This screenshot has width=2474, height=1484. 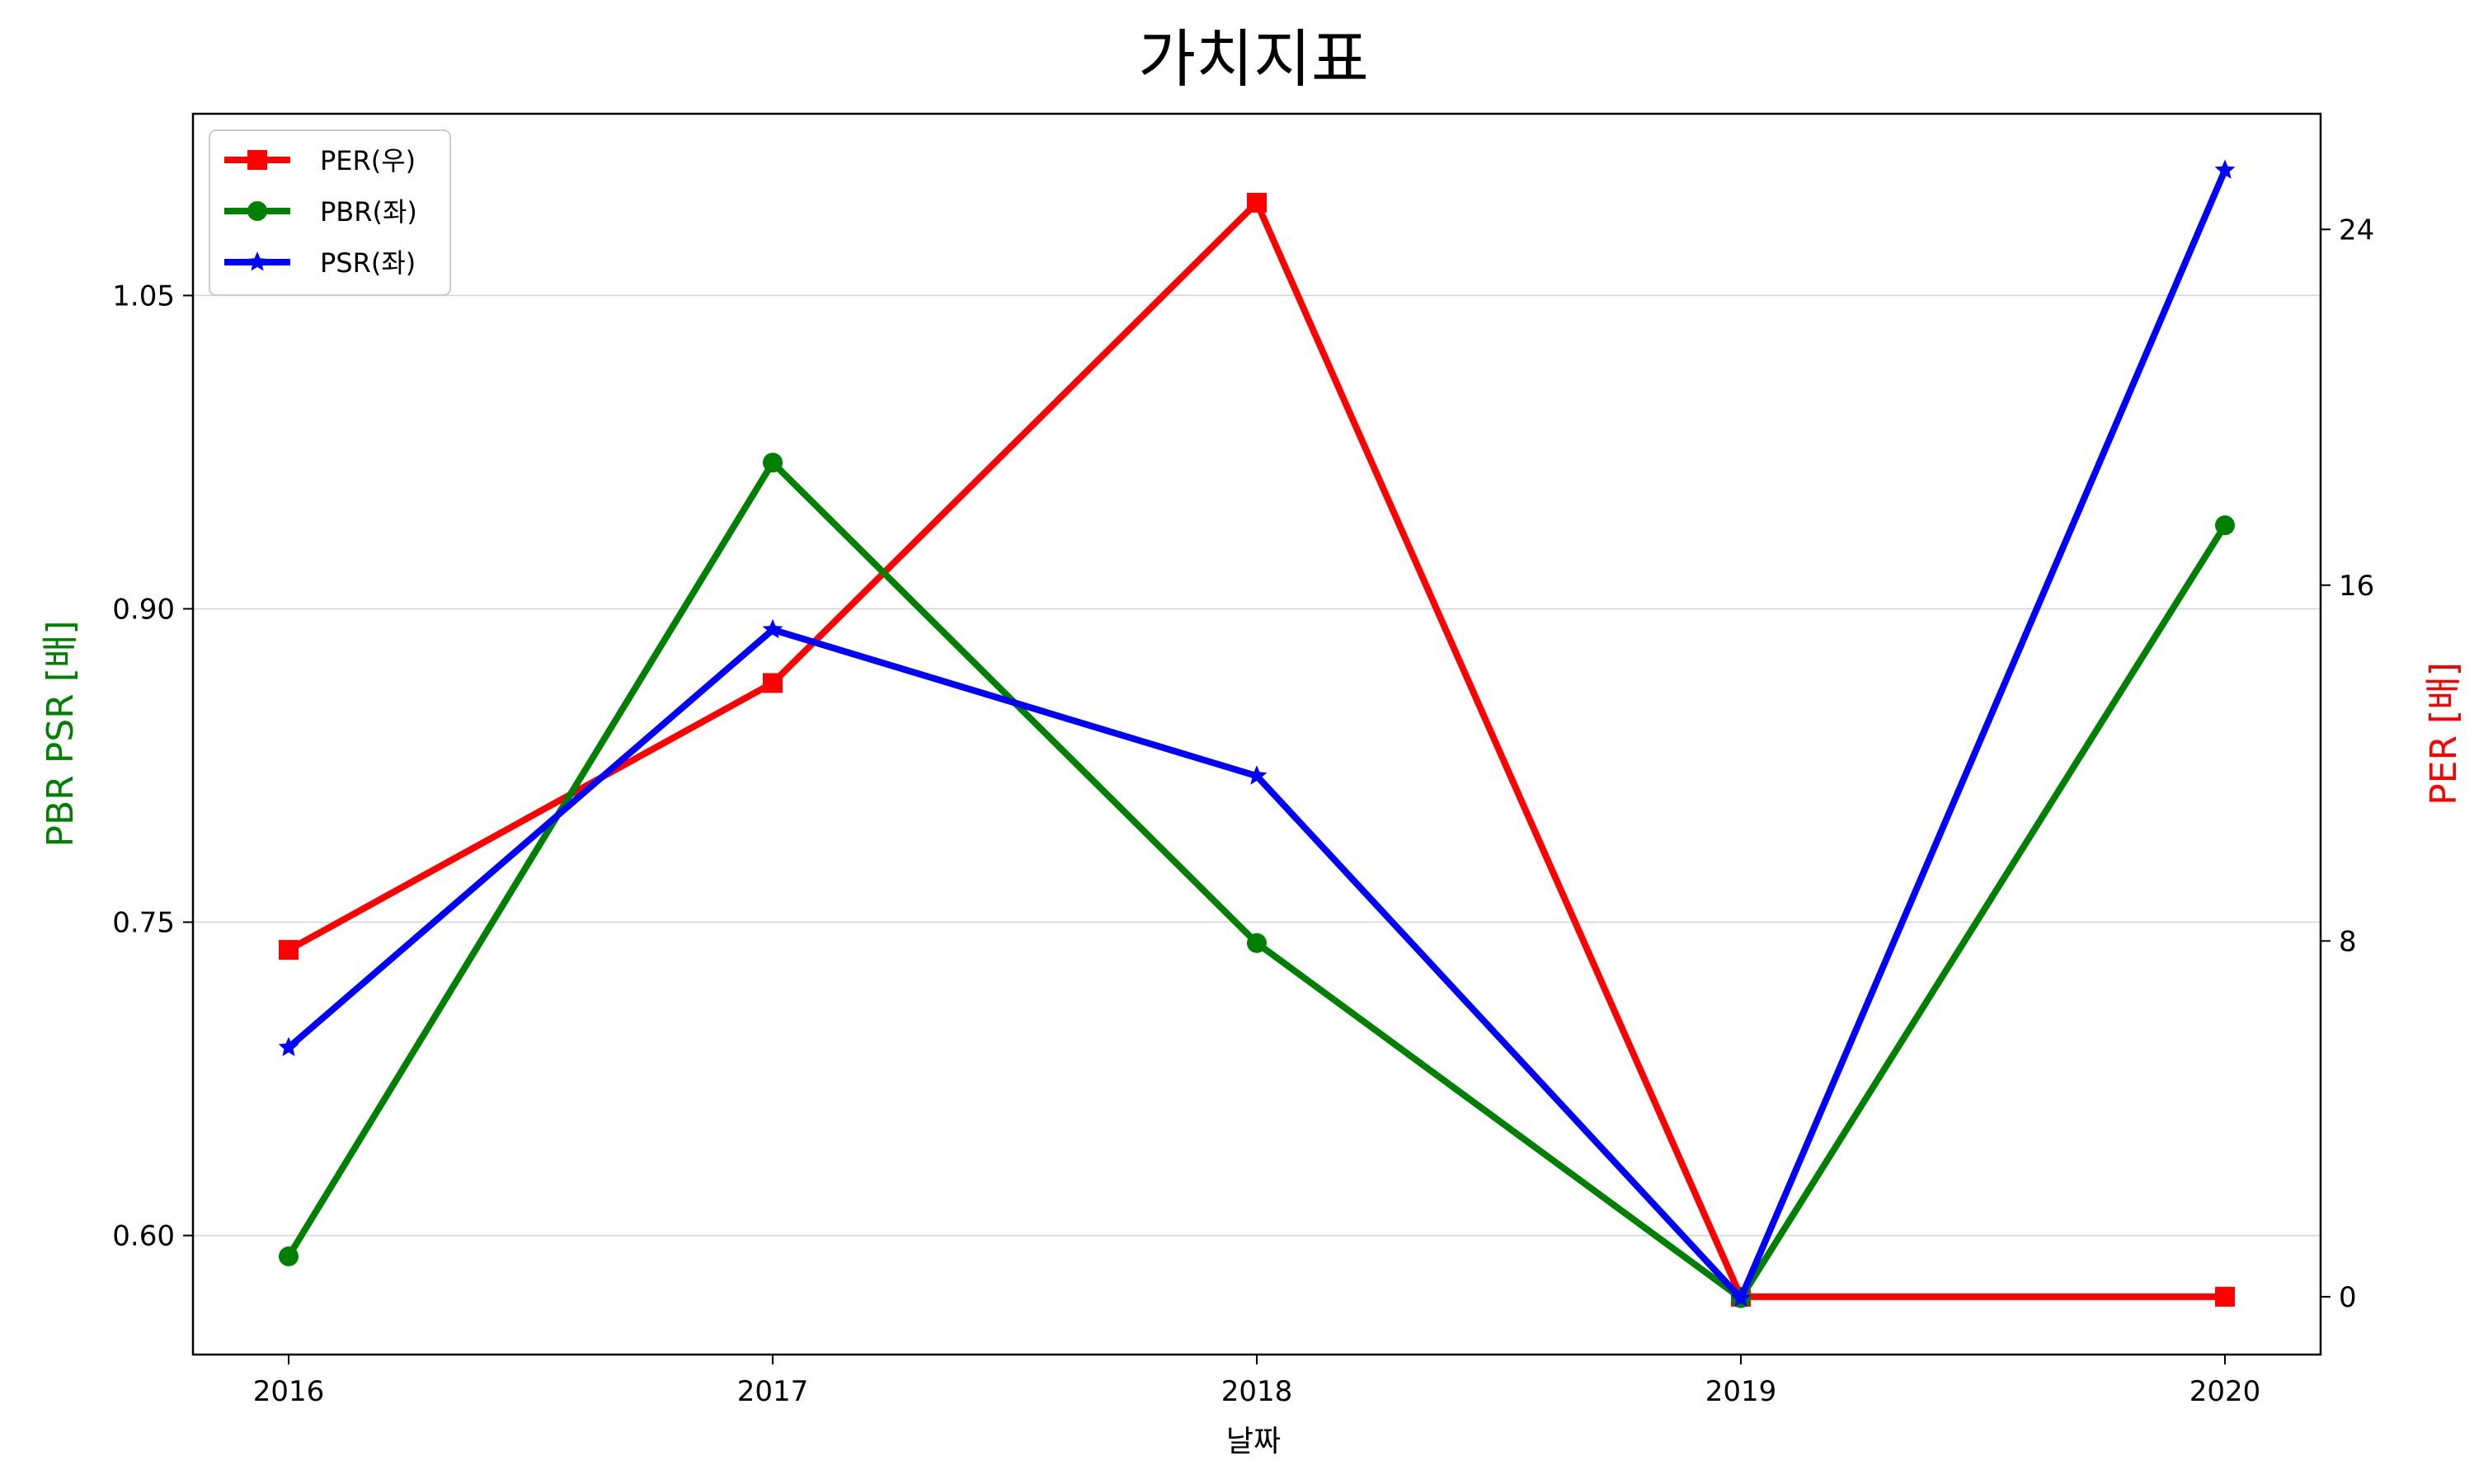 What do you see at coordinates (368, 212) in the screenshot?
I see `legend-label: PBR(좌)` at bounding box center [368, 212].